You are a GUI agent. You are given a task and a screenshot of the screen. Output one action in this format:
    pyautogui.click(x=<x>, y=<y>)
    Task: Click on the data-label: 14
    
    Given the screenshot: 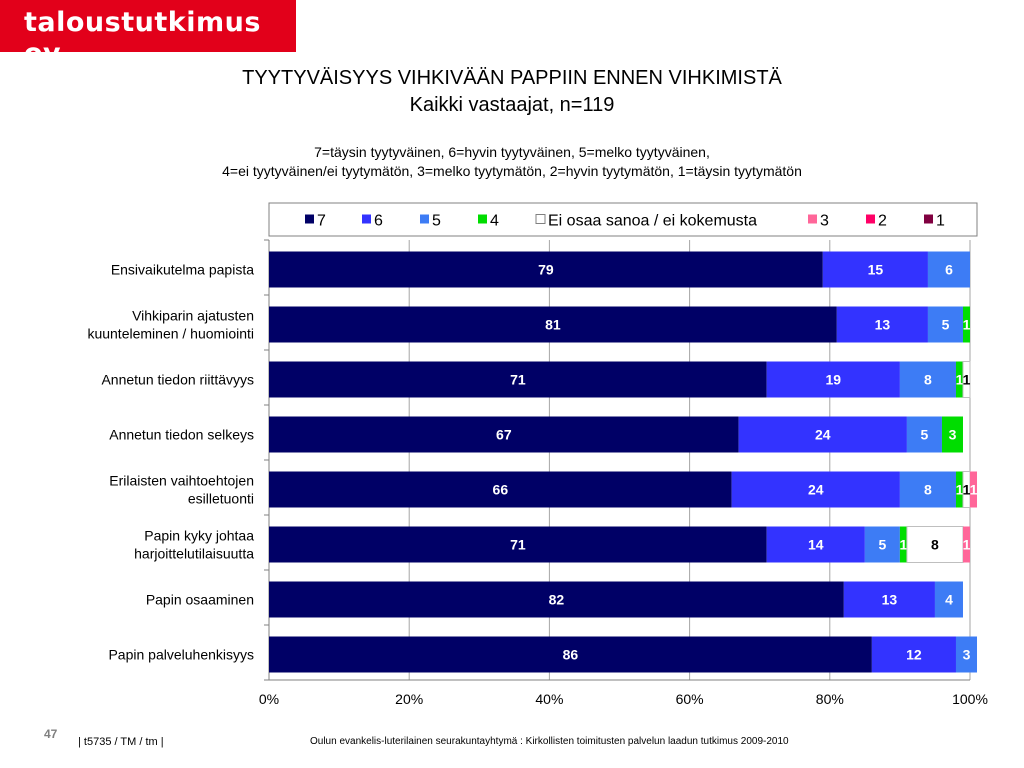 What is the action you would take?
    pyautogui.click(x=816, y=545)
    